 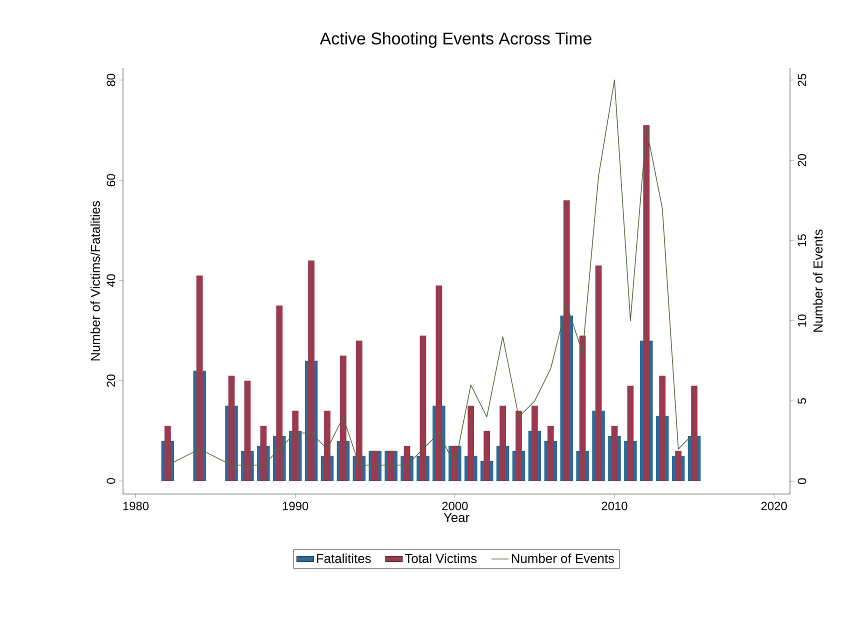 What do you see at coordinates (295, 506) in the screenshot?
I see `x-tick-label: 1990` at bounding box center [295, 506].